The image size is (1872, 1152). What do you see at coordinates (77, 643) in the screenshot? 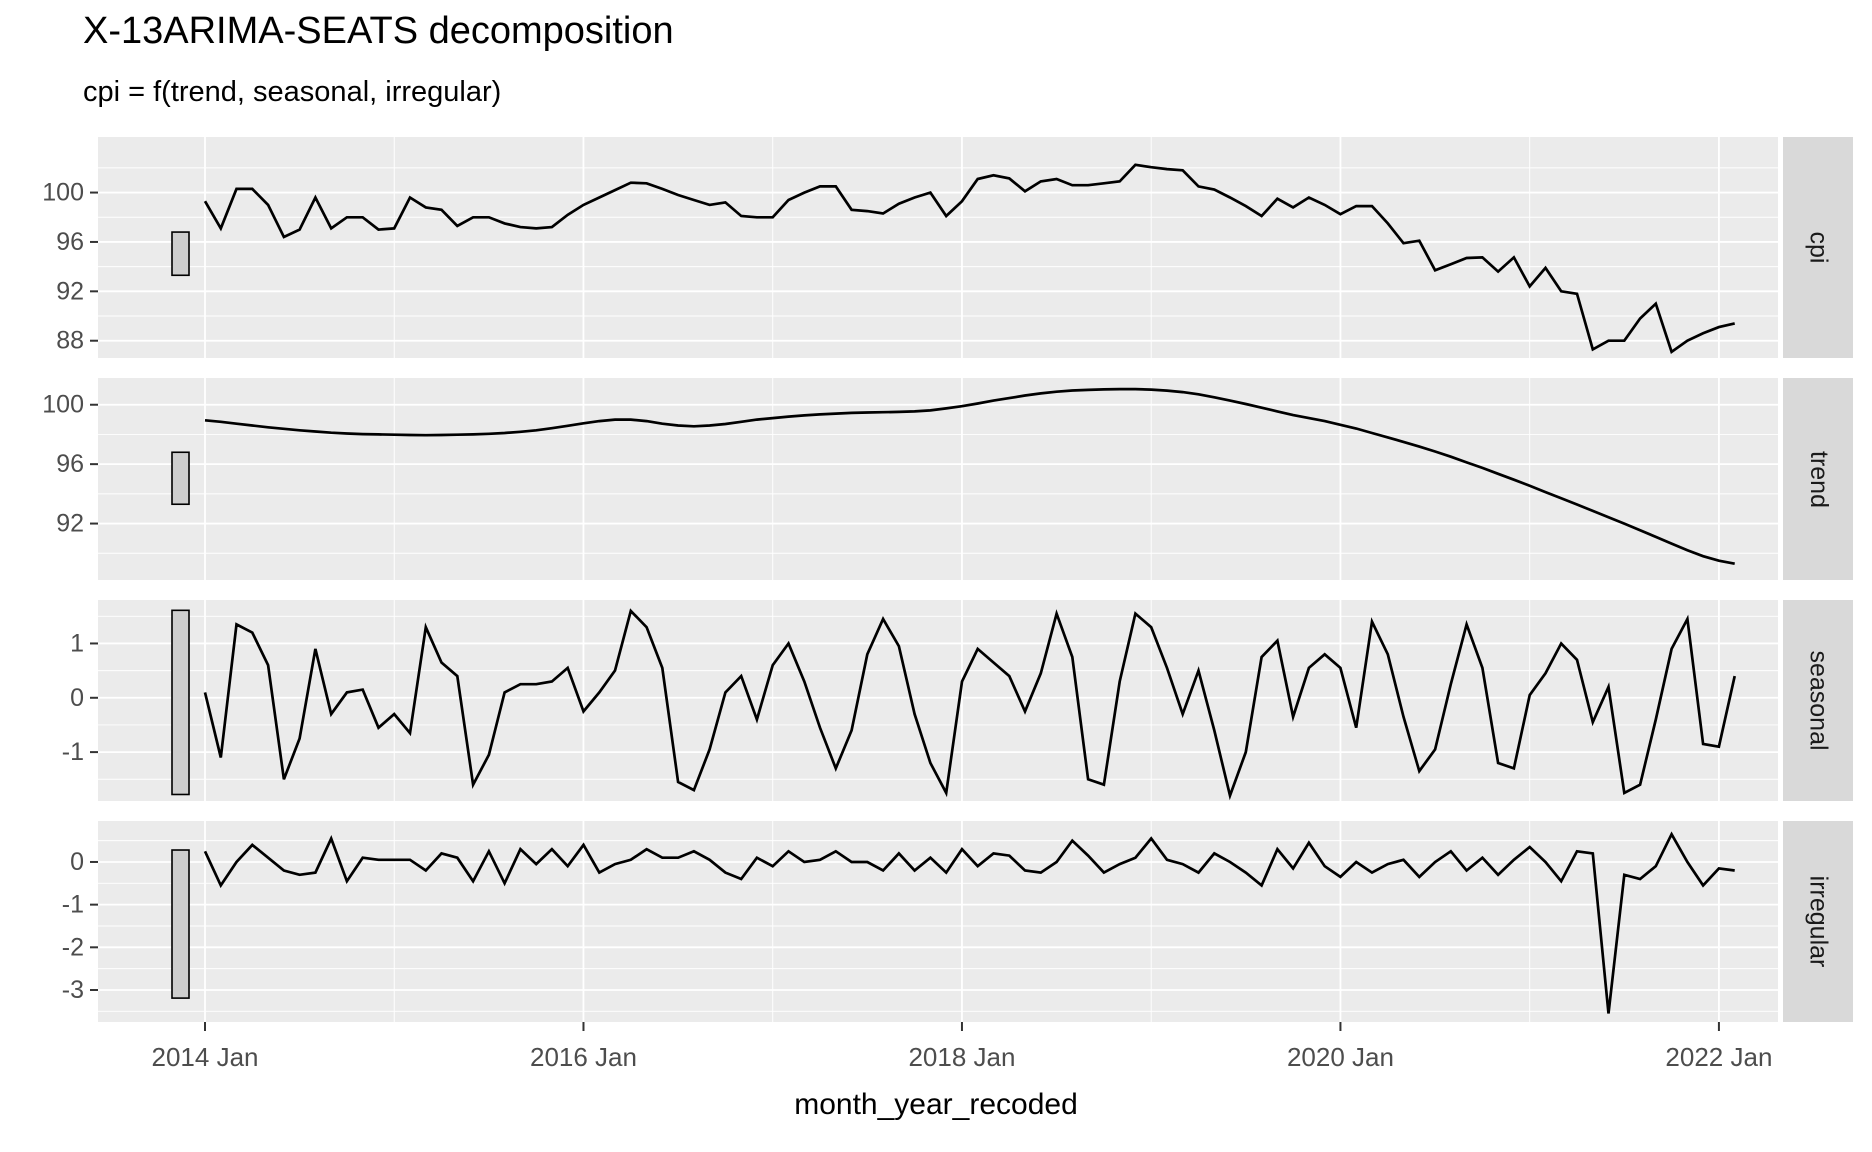
I see `y-tick-label: 1` at bounding box center [77, 643].